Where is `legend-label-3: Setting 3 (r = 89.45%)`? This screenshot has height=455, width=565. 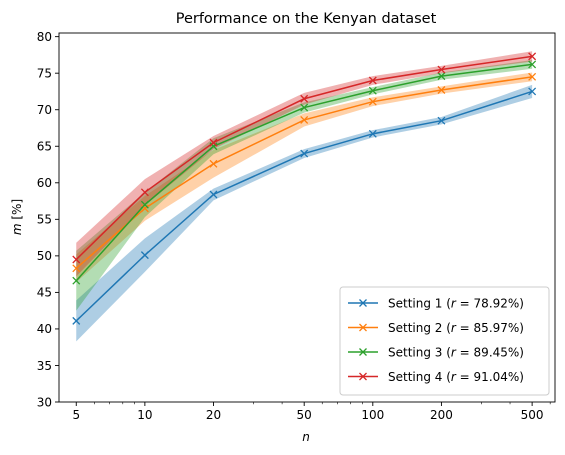 legend-label-3: Setting 3 (r = 89.45%) is located at coordinates (456, 352).